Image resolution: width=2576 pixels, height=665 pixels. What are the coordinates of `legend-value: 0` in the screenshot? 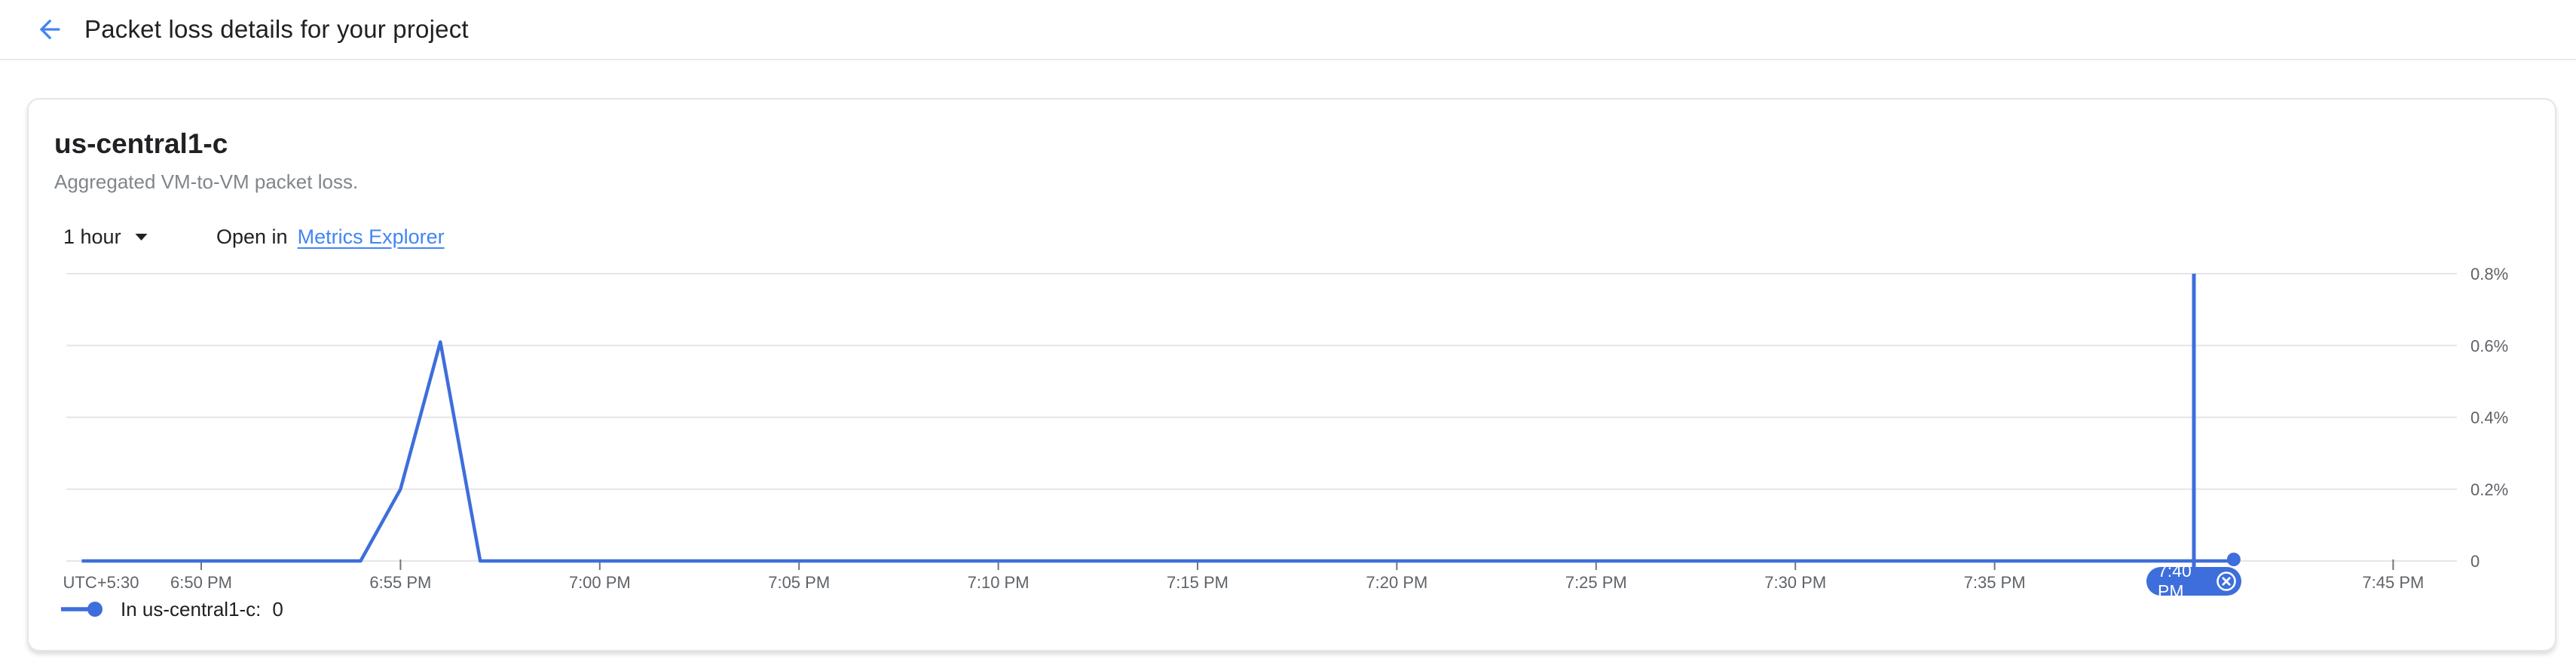 It's located at (277, 609).